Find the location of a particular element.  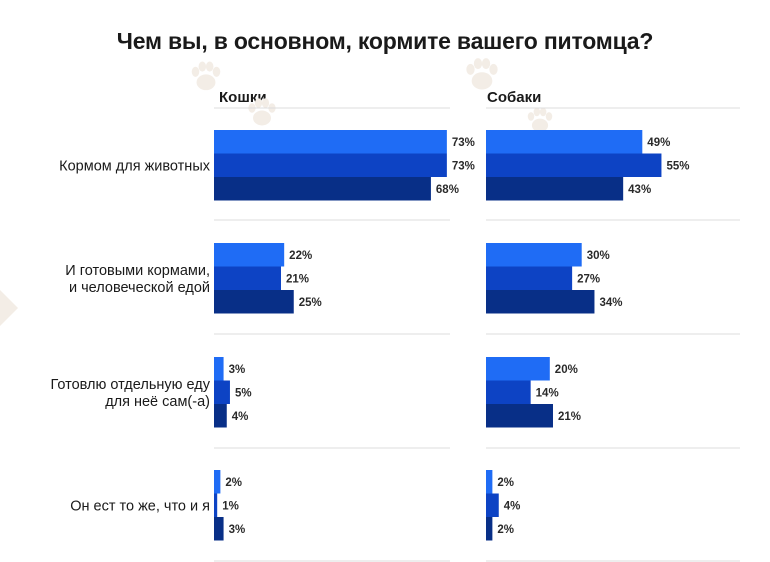

panel-title-cats: Кошки is located at coordinates (243, 97).